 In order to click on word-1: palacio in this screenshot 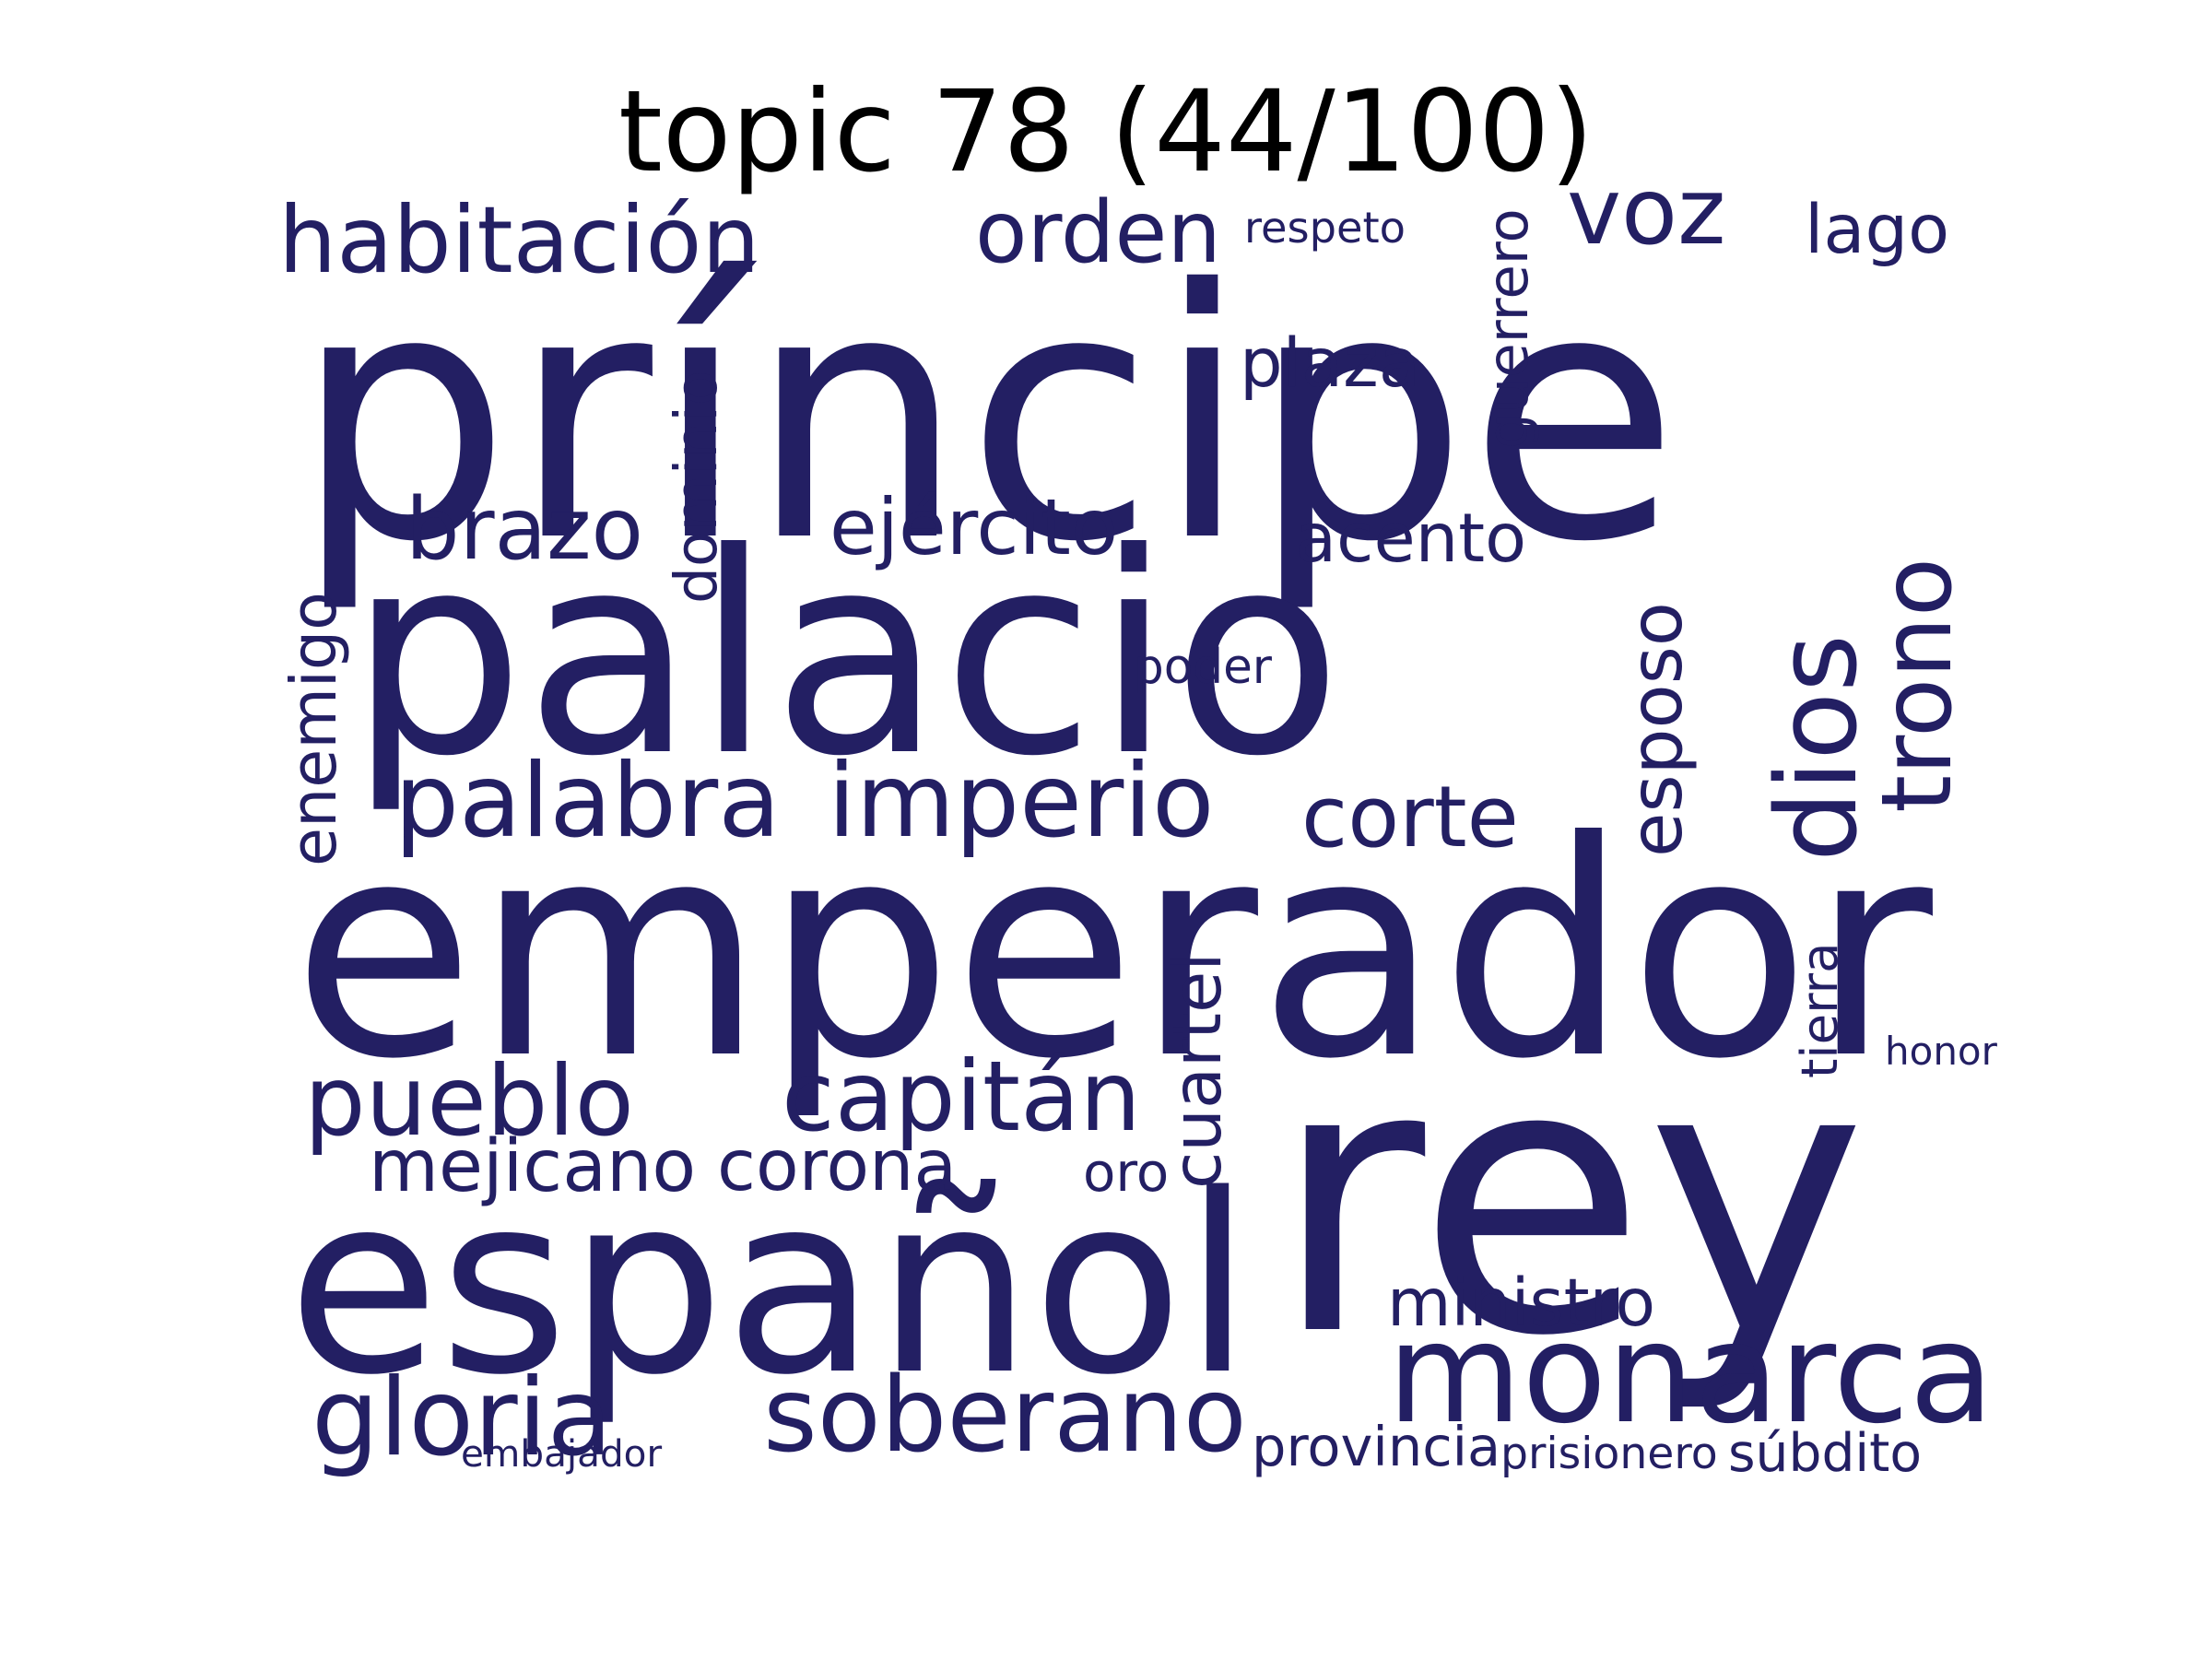, I will do `click(845, 655)`.